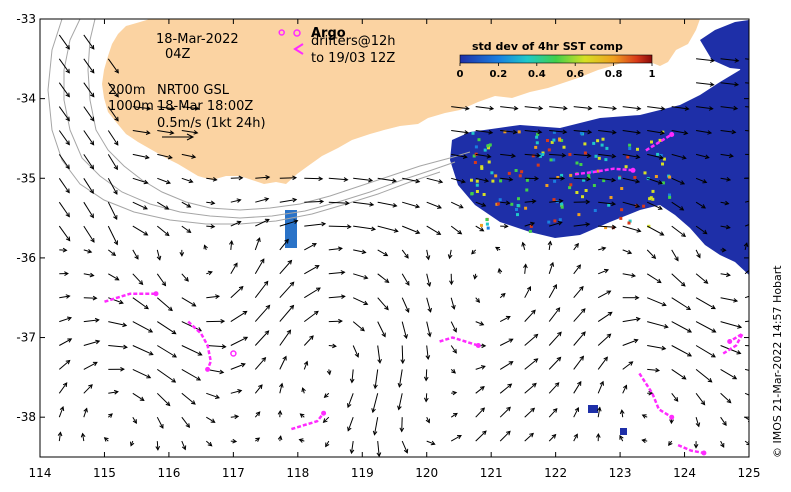 The width and height of the screenshot is (791, 492). I want to click on drifter-legend-date: to 19/03 12Z, so click(353, 58).